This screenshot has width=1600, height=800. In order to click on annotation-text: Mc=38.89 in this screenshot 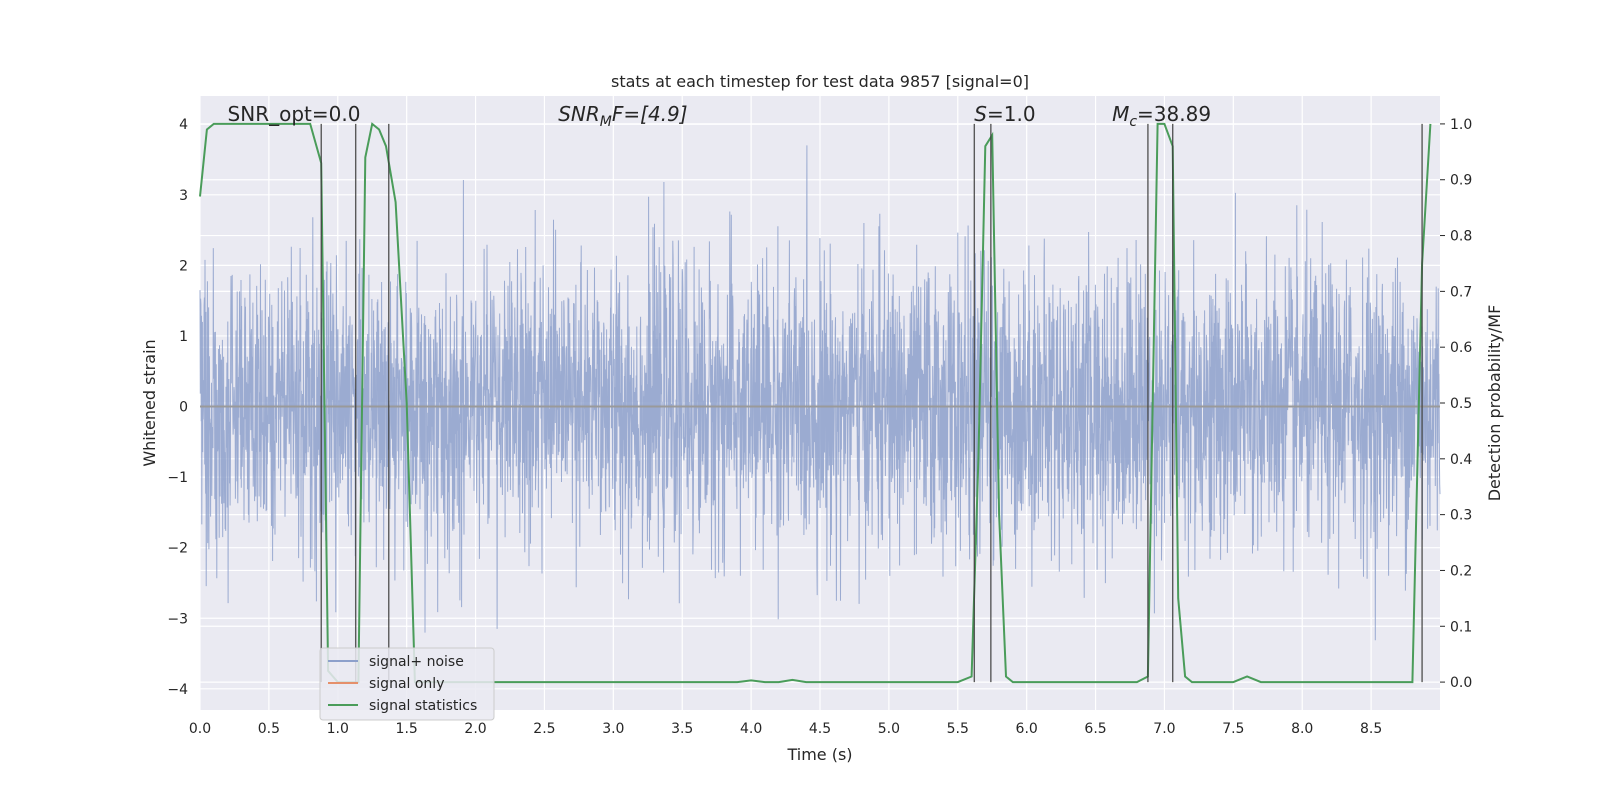, I will do `click(1161, 116)`.